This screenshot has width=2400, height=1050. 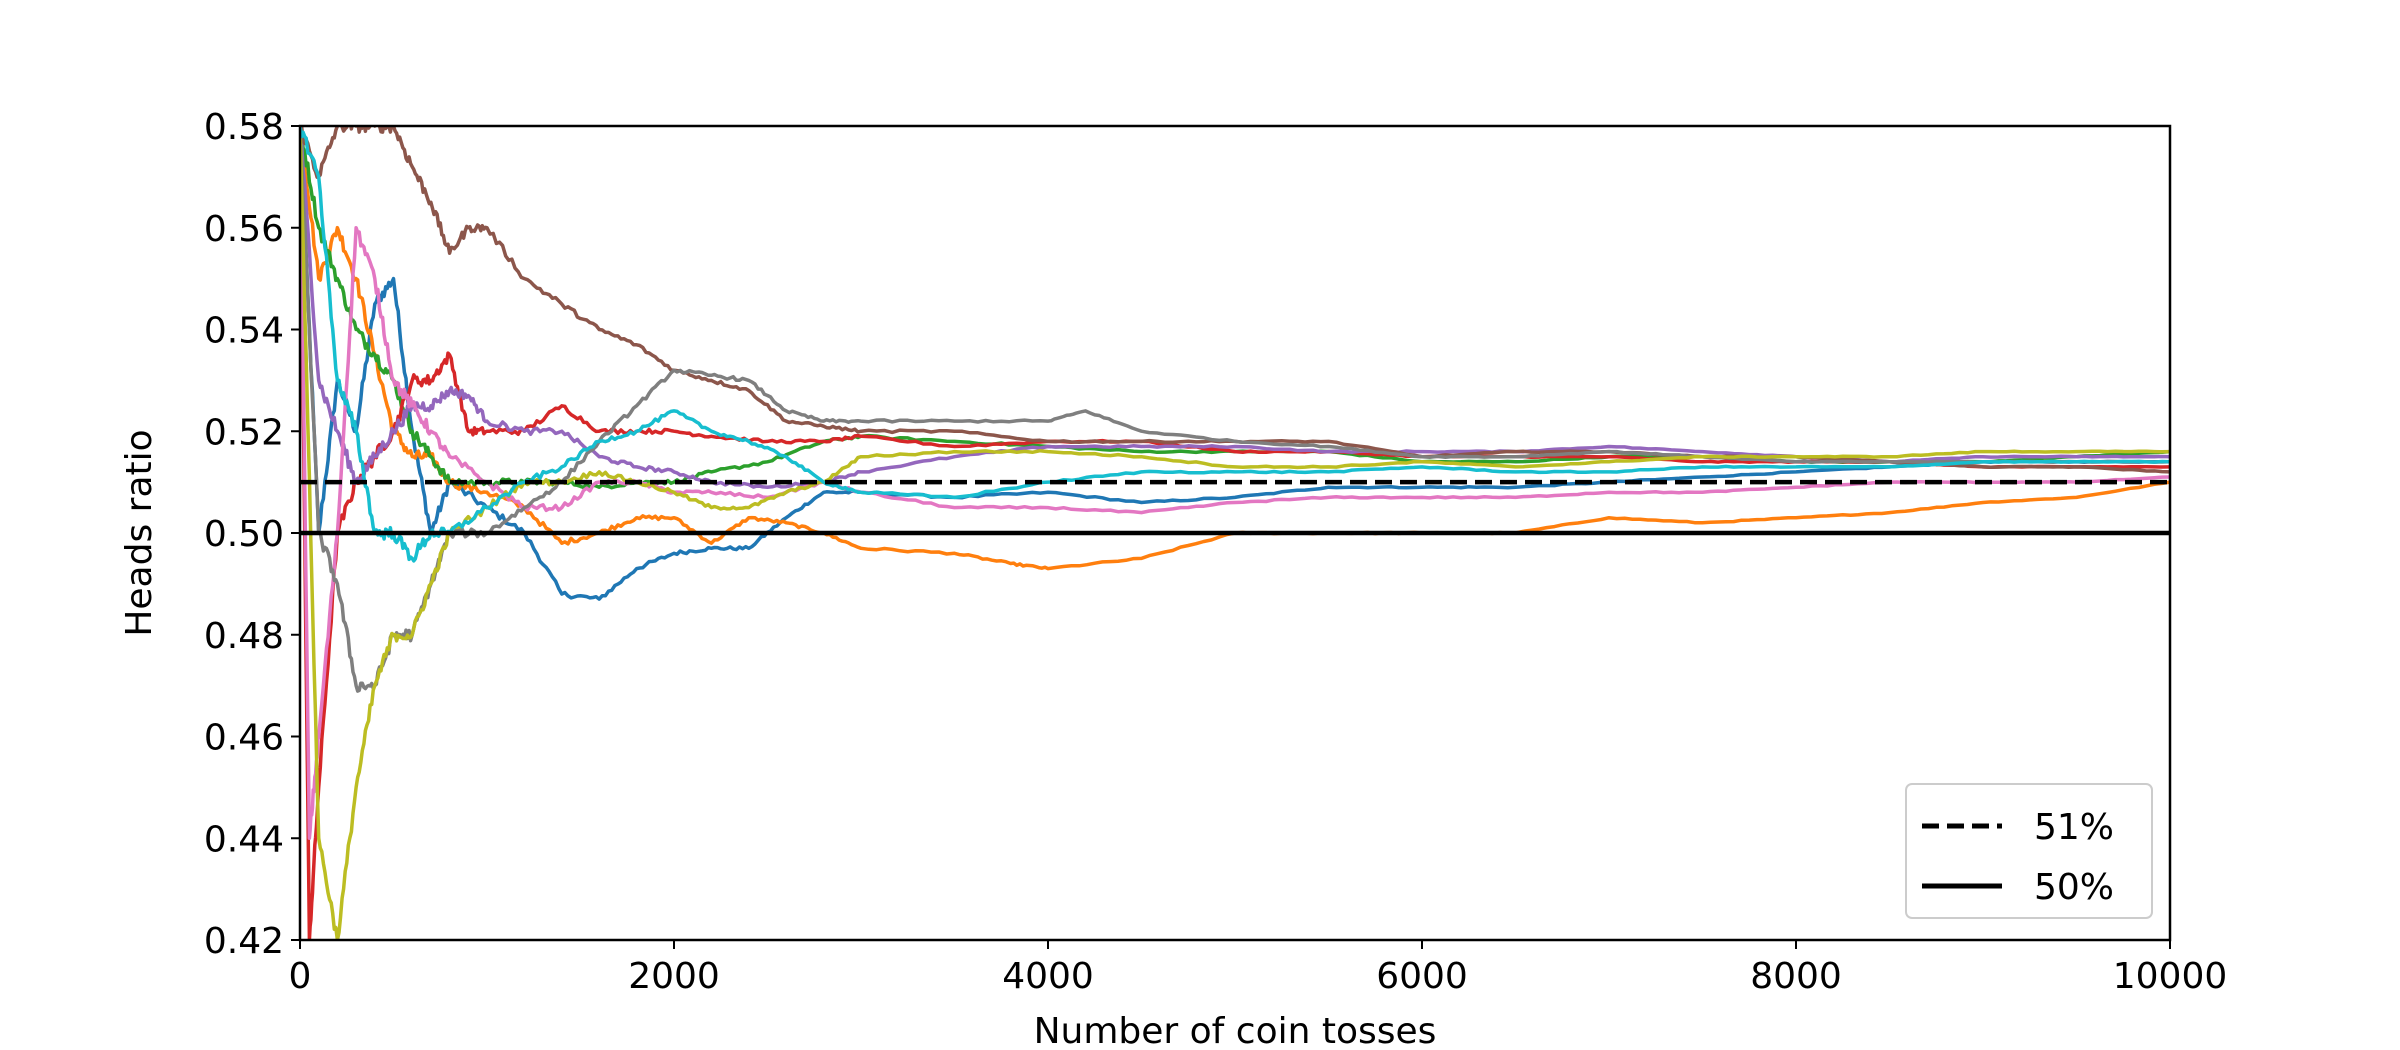 I want to click on reference-lines, so click(x=1235, y=507).